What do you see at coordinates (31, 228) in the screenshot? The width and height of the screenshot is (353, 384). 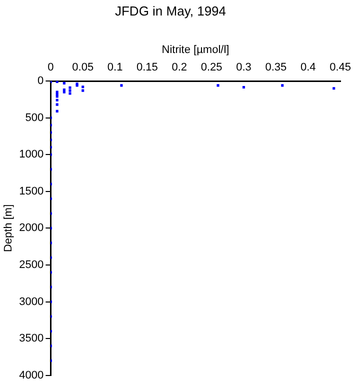 I see `y-tick-label: 2000` at bounding box center [31, 228].